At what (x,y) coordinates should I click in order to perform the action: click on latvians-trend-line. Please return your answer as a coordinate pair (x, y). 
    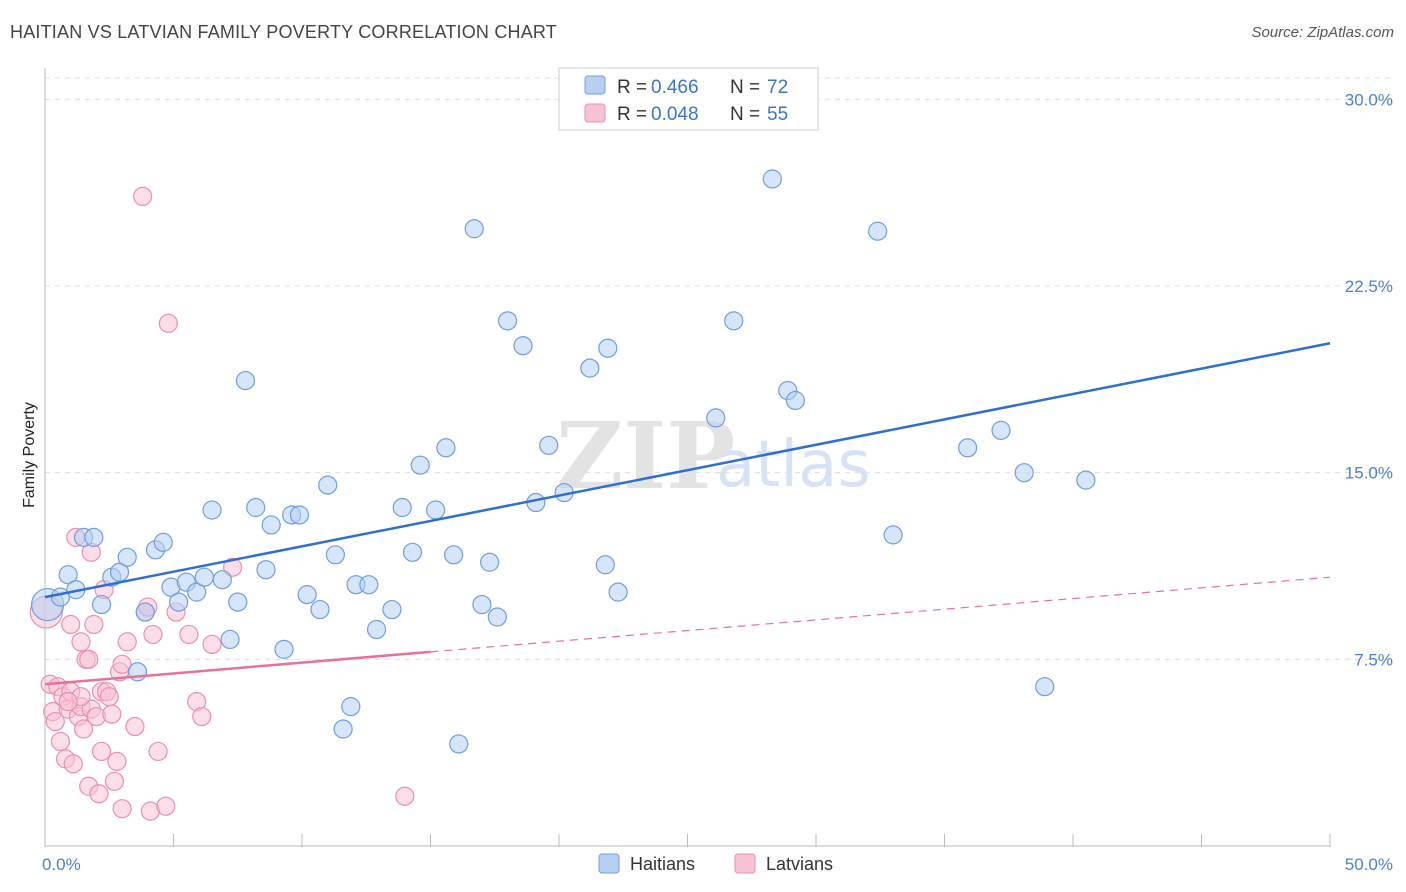
    Looking at the image, I should click on (237, 668).